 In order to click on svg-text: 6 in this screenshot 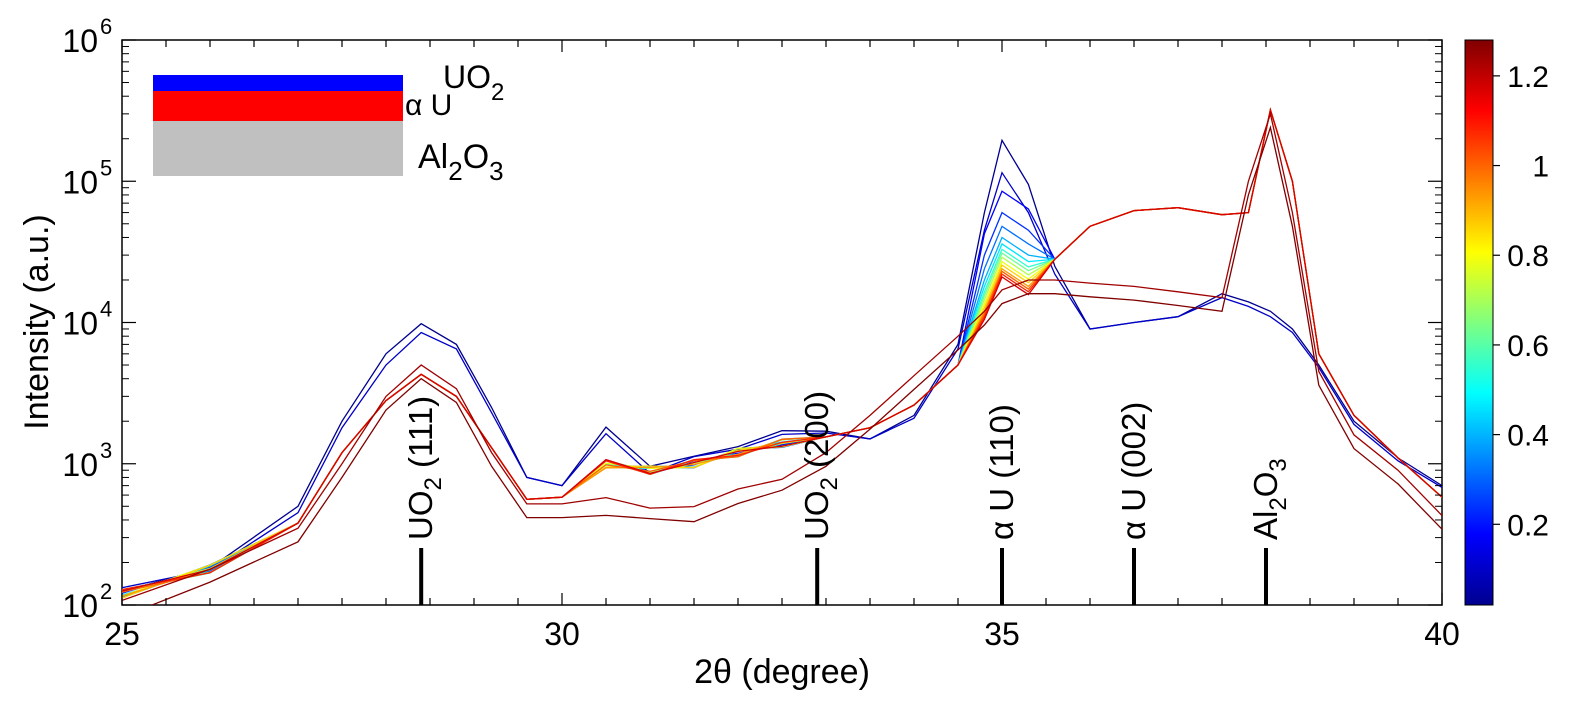, I will do `click(106, 26)`.